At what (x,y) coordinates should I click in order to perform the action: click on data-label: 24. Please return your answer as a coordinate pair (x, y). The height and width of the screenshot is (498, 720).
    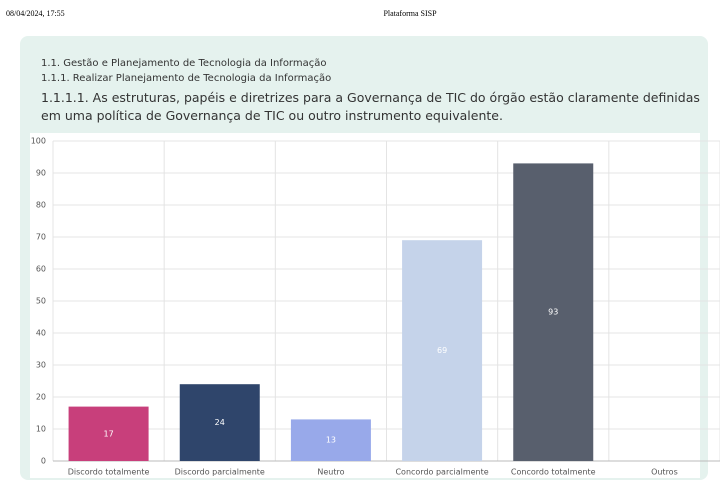
    Looking at the image, I should click on (220, 422).